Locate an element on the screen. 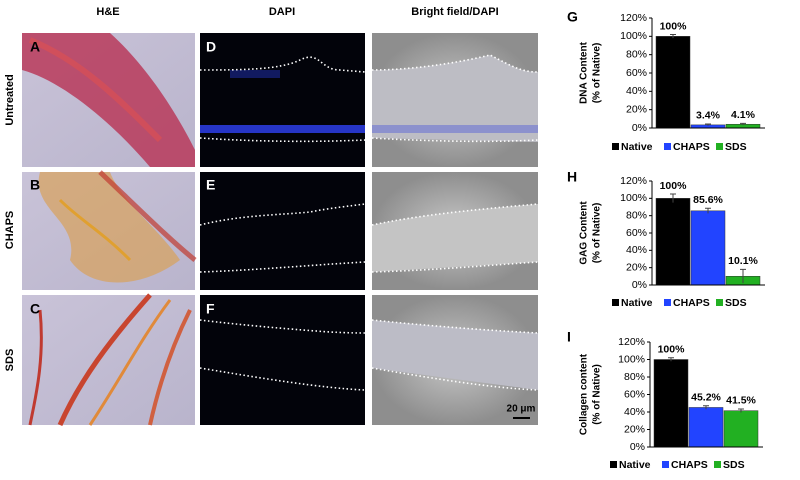 Image resolution: width=800 pixels, height=480 pixels. value-label: 3.4% is located at coordinates (708, 116).